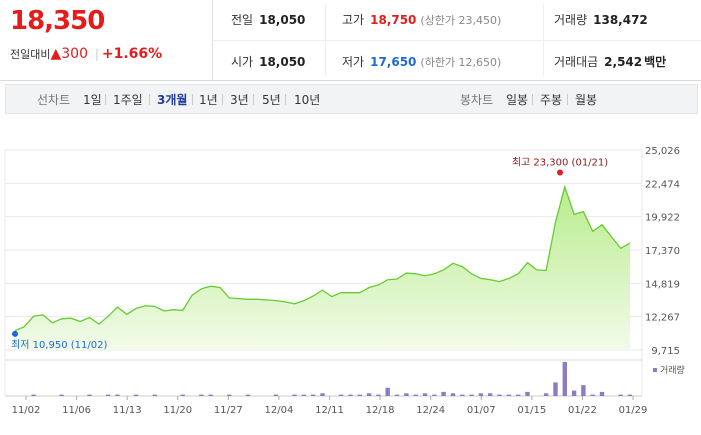 The height and width of the screenshot is (435, 701). Describe the element at coordinates (329, 410) in the screenshot. I see `x-tick-label: 12/11` at that location.